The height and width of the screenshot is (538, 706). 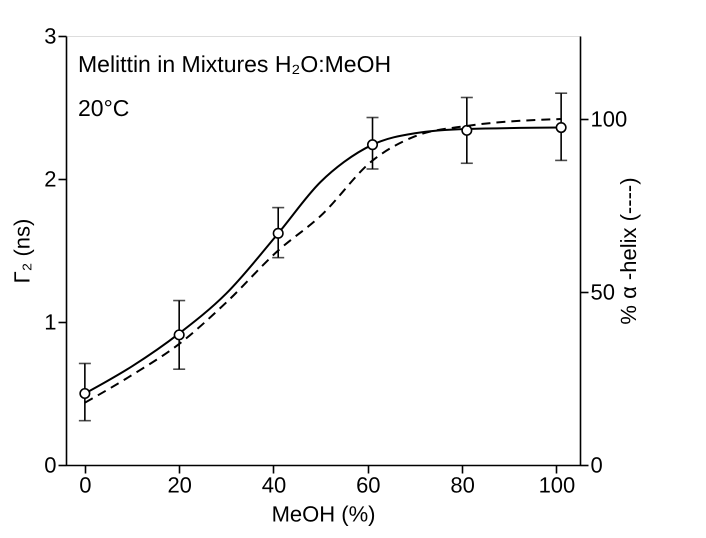 What do you see at coordinates (50, 465) in the screenshot?
I see `y-tick-label: 0` at bounding box center [50, 465].